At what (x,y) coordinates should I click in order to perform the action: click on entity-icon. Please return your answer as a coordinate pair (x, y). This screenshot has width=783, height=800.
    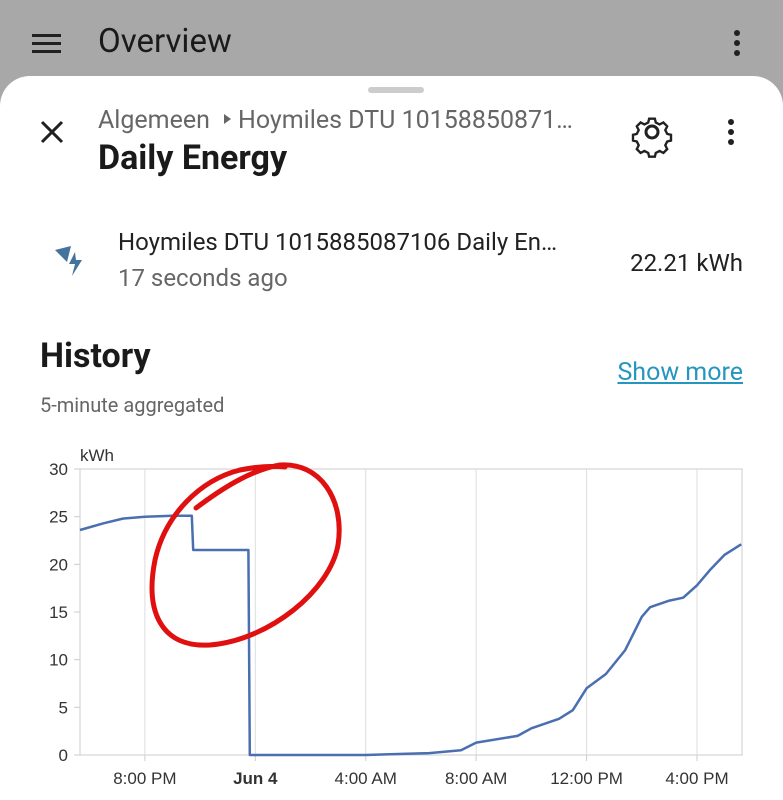
    Looking at the image, I should click on (68, 261).